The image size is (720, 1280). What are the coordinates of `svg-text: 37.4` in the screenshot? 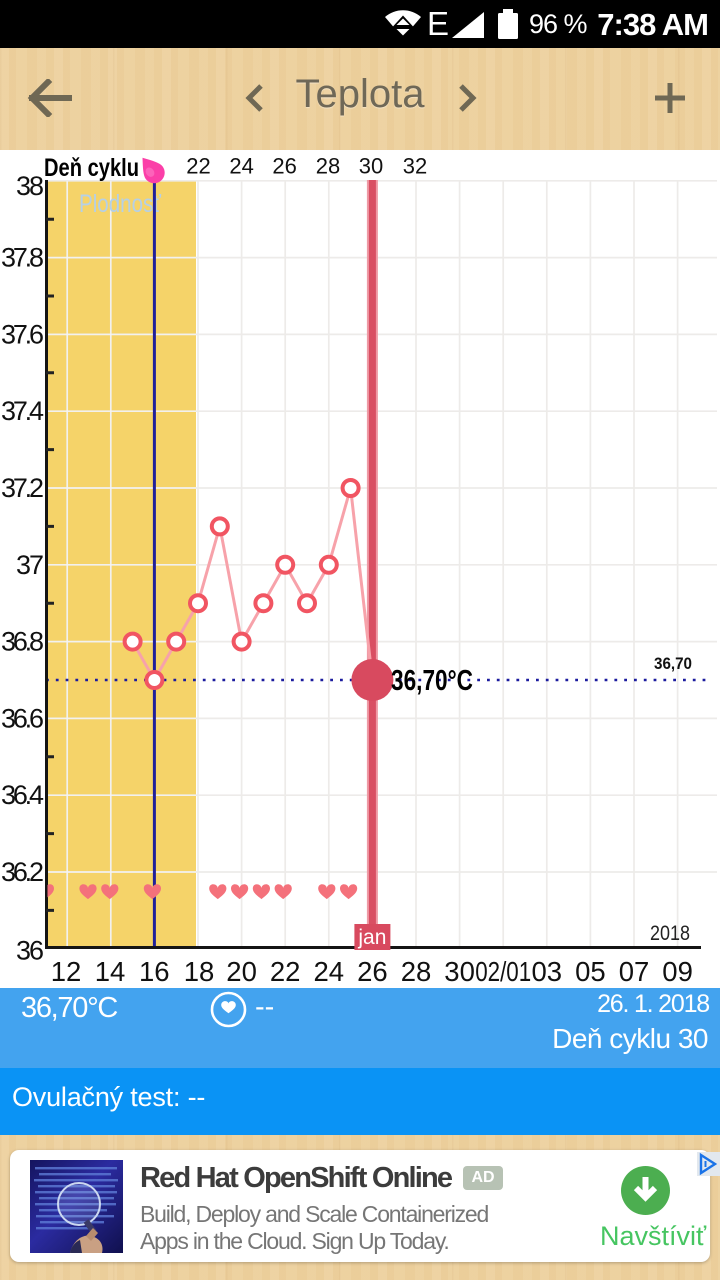 It's located at (22, 411).